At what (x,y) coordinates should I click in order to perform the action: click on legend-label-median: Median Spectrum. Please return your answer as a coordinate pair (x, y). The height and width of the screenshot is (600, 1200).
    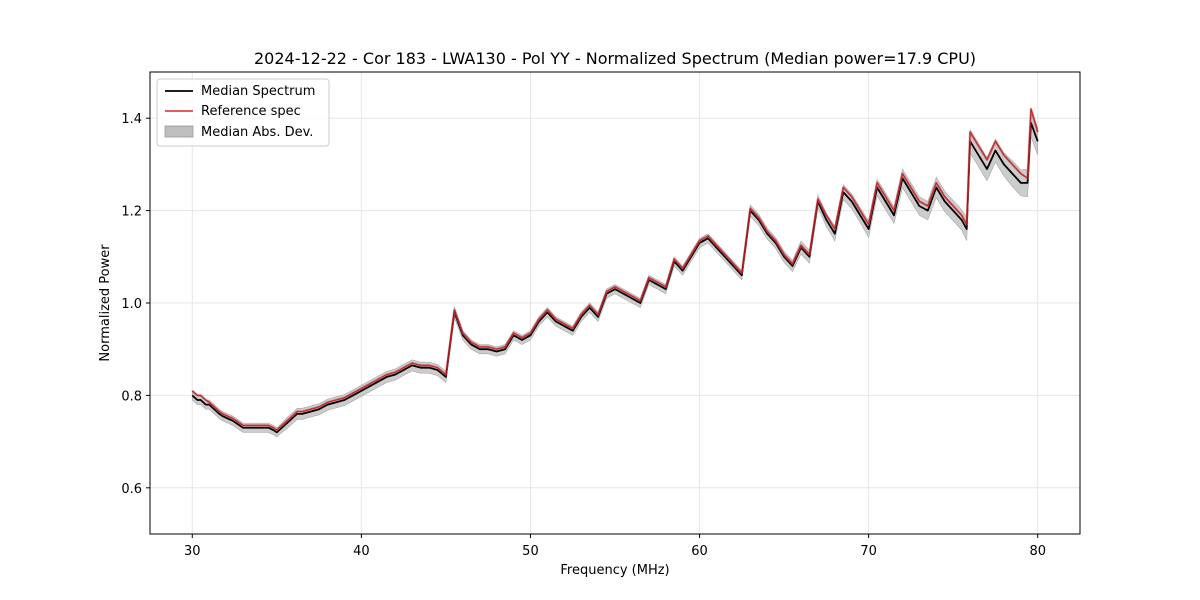
    Looking at the image, I should click on (258, 91).